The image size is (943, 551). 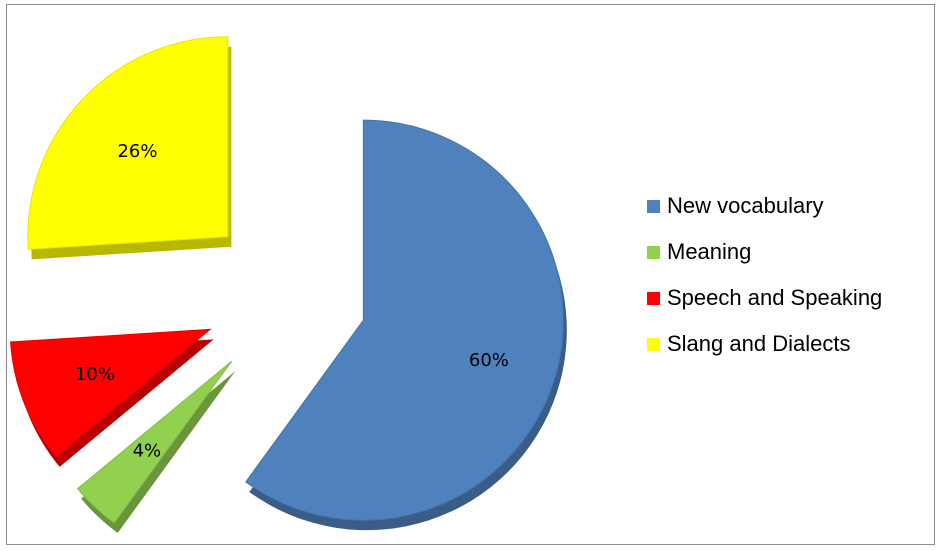 I want to click on pie-slice-slang-and-dialects, so click(x=128, y=143).